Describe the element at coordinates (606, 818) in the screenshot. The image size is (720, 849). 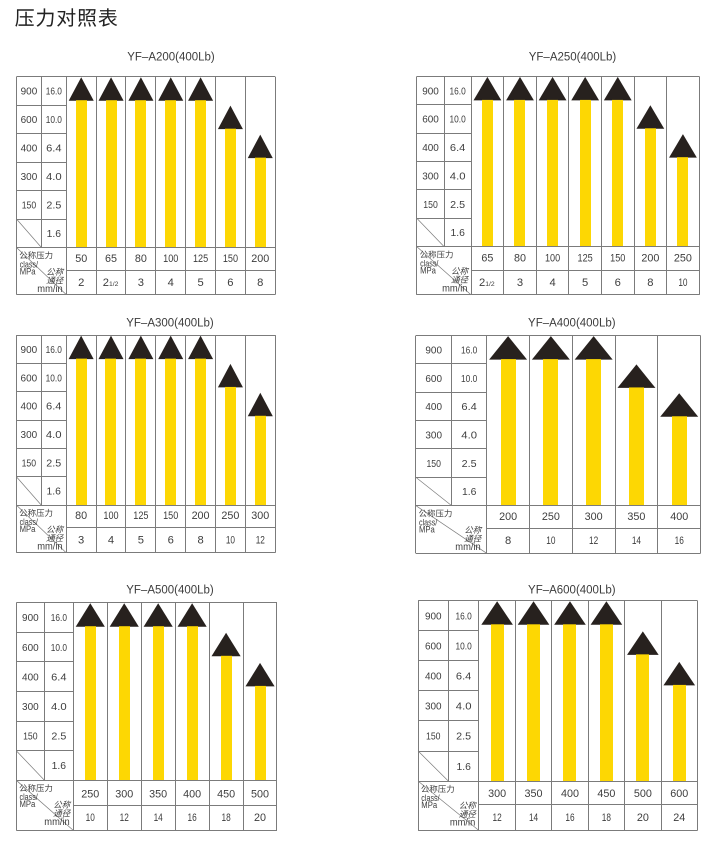
I see `svg-text: 18` at that location.